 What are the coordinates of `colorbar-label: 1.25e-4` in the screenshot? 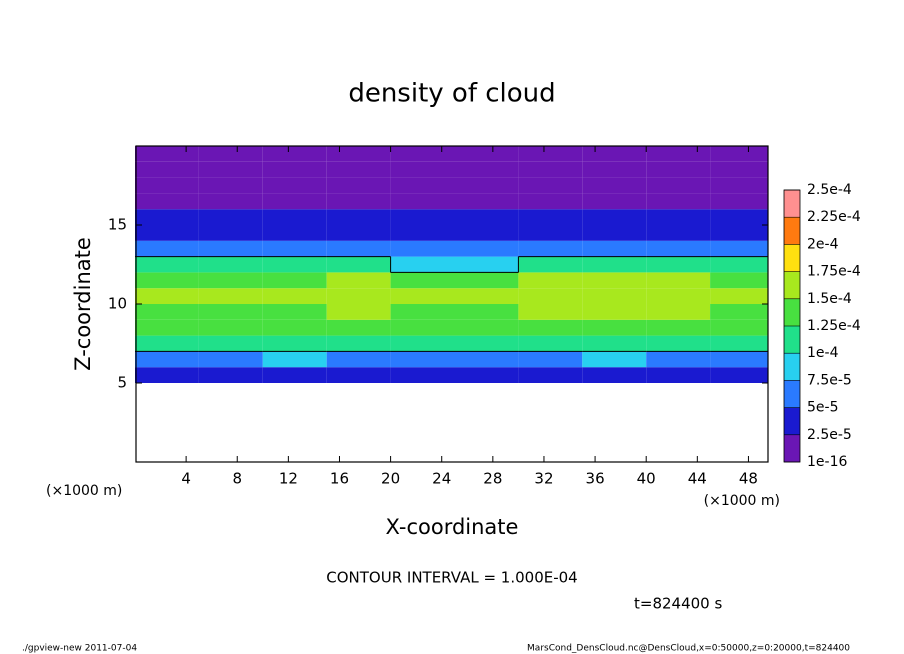 It's located at (834, 326).